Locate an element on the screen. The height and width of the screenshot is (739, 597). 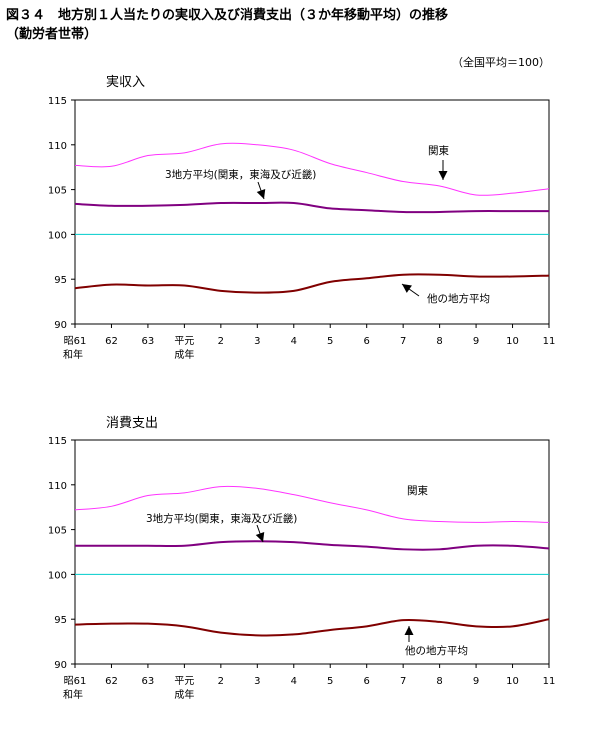
figure-title-line2: （勤労者世帯） is located at coordinates (52, 34).